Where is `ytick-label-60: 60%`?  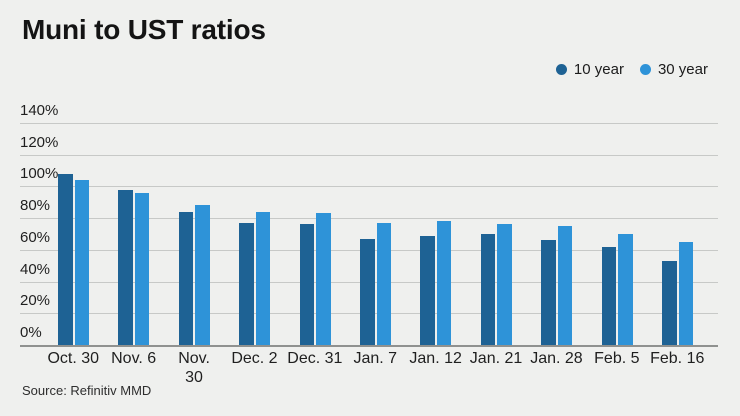
ytick-label-60: 60% is located at coordinates (35, 237).